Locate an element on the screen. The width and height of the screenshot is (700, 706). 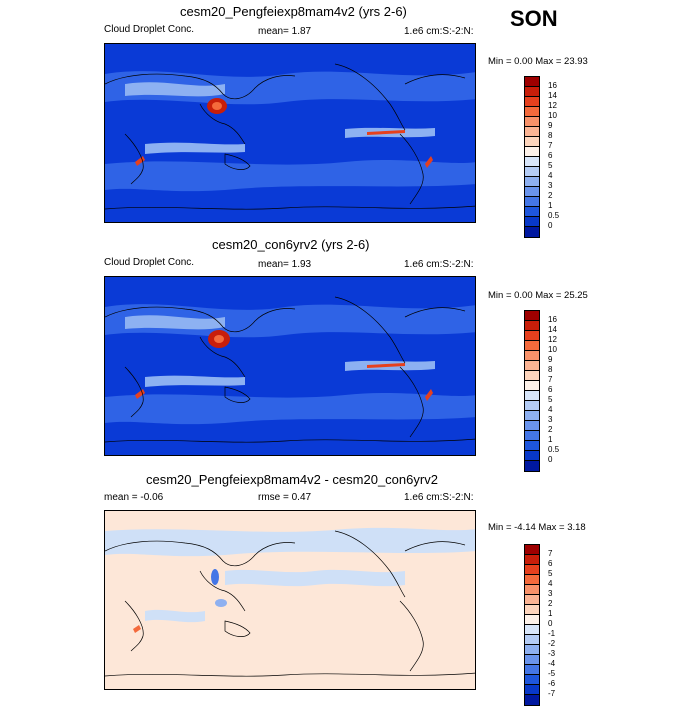
season-label: SON is located at coordinates (534, 18).